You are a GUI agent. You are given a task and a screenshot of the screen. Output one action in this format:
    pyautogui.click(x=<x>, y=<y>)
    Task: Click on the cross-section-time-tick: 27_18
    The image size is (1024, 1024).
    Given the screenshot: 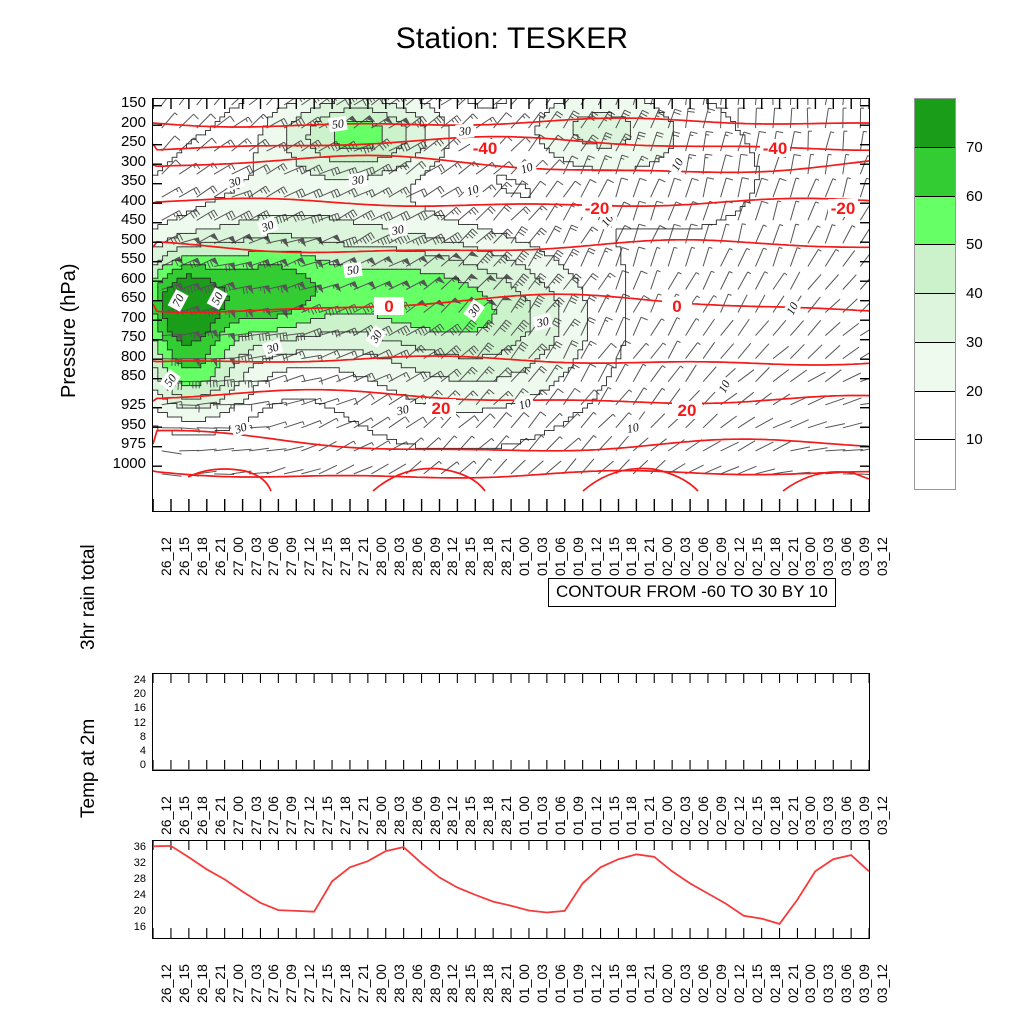 What is the action you would take?
    pyautogui.click(x=345, y=556)
    